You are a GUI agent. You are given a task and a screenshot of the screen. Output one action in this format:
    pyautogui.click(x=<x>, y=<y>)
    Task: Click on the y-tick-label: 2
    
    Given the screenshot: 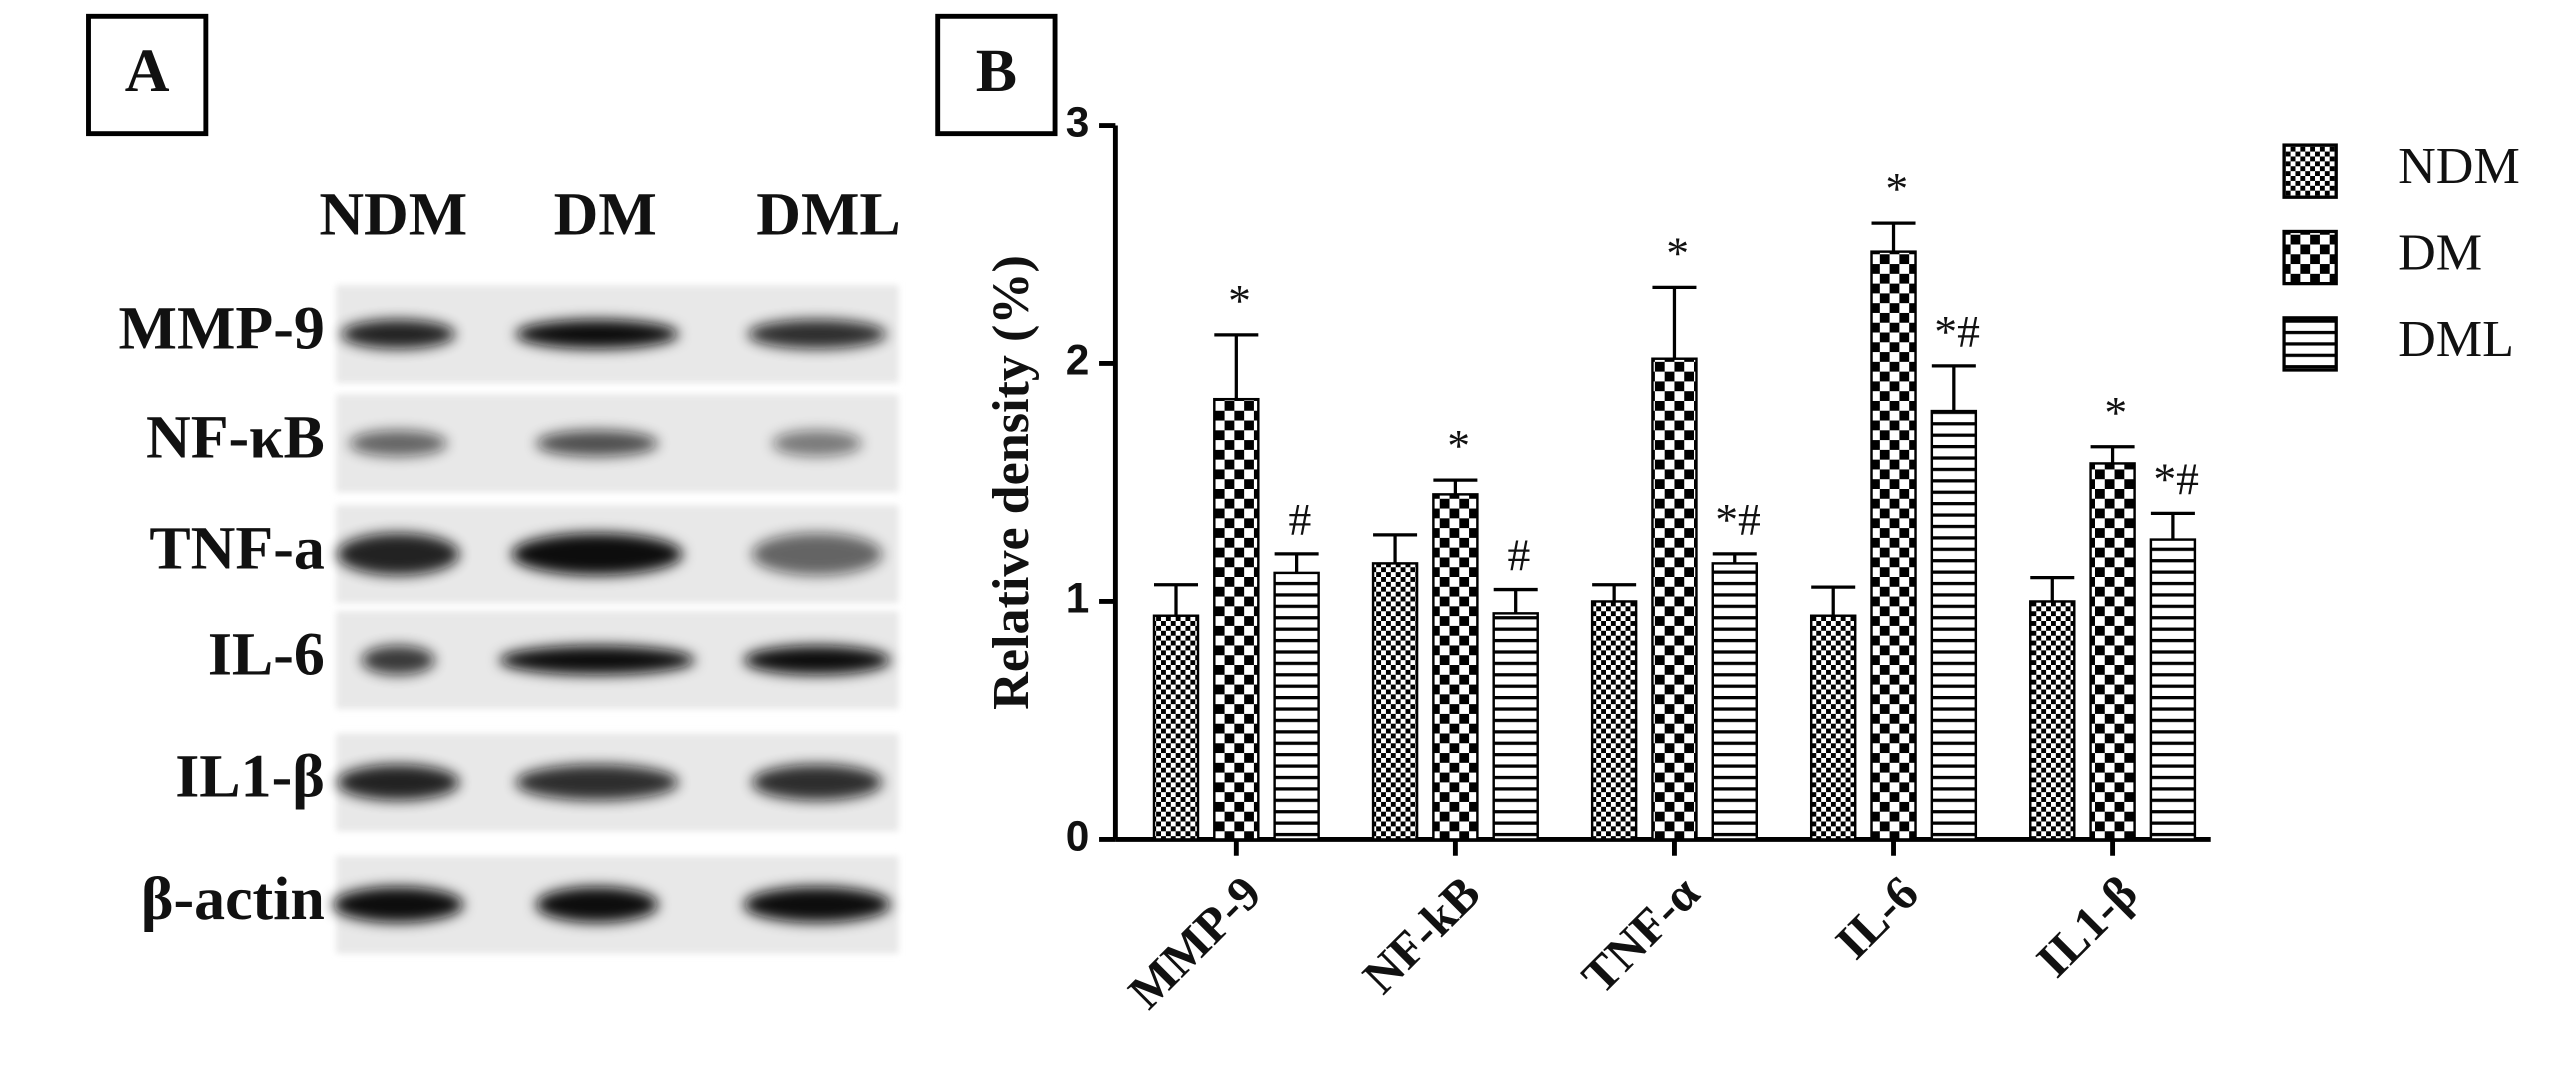 What is the action you would take?
    pyautogui.click(x=1078, y=360)
    